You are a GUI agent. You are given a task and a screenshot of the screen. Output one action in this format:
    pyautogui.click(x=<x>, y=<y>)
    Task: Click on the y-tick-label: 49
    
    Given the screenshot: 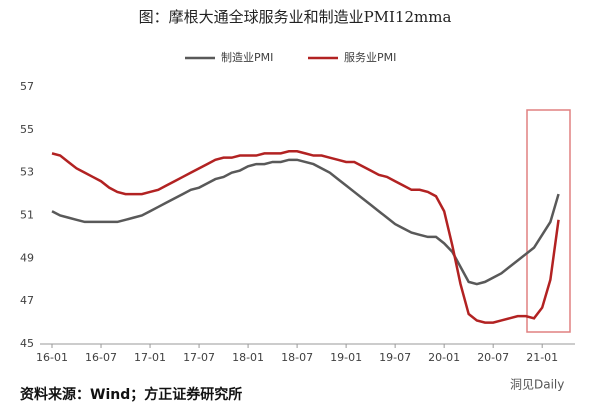 What is the action you would take?
    pyautogui.click(x=27, y=257)
    